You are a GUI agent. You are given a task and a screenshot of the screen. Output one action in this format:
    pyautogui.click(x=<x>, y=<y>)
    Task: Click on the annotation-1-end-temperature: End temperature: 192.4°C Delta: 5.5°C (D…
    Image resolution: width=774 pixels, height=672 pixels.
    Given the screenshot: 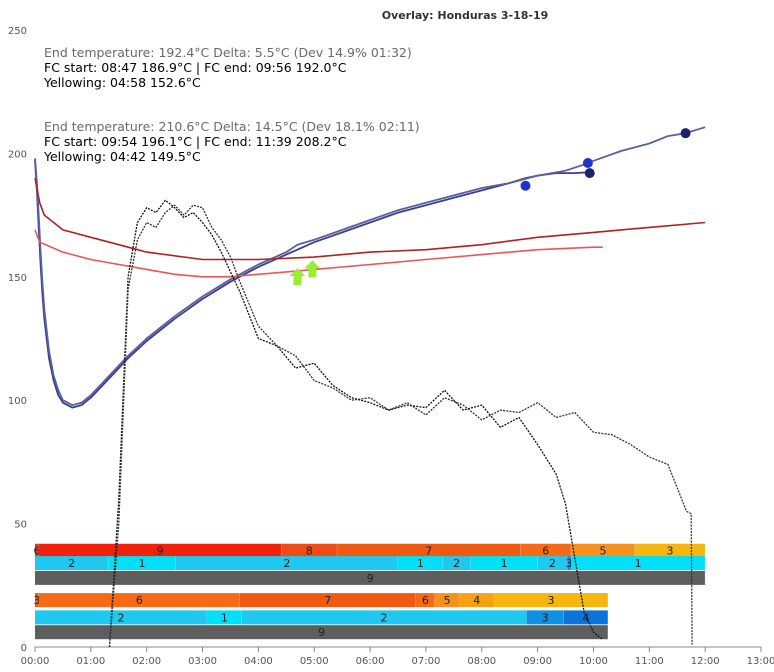 What is the action you would take?
    pyautogui.click(x=228, y=52)
    